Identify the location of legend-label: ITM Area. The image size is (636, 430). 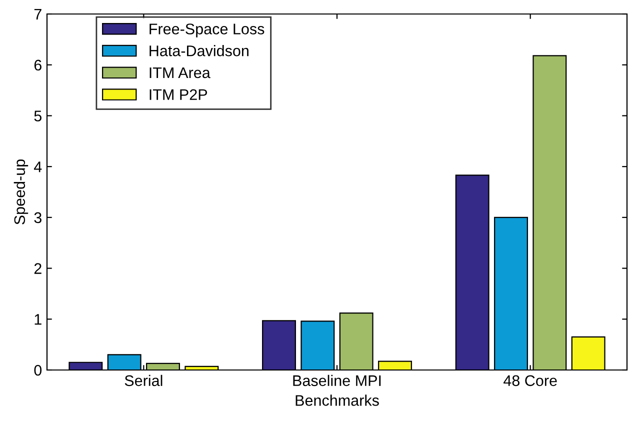
(180, 72).